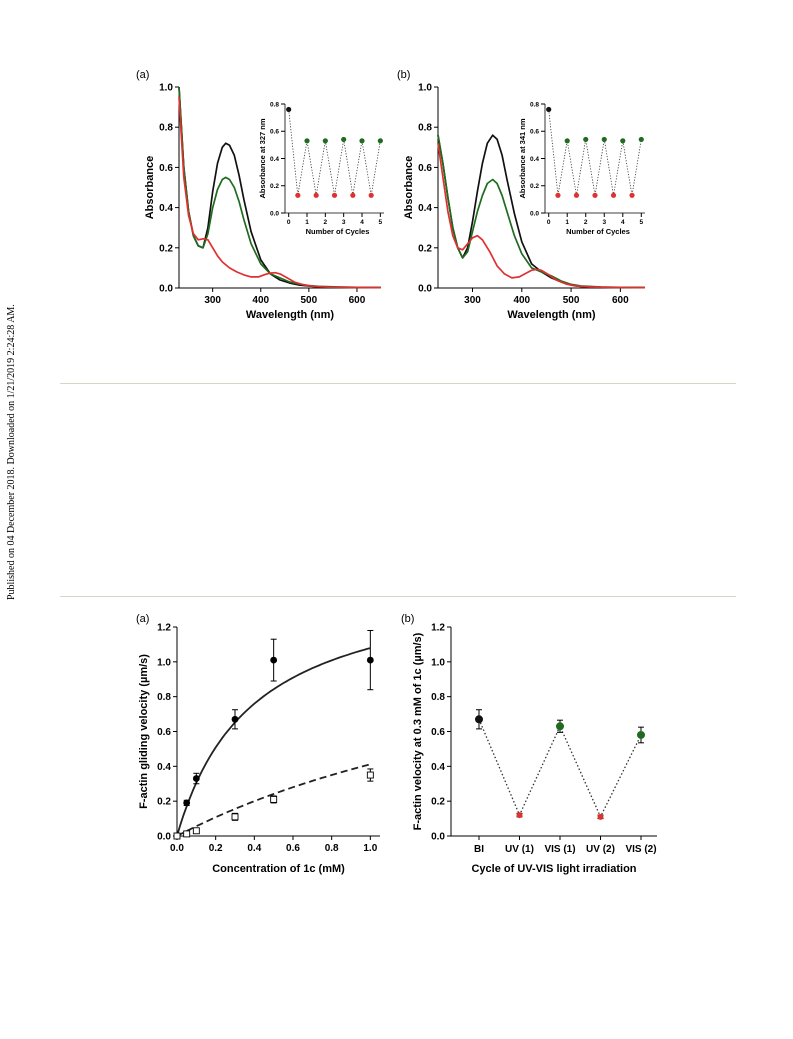 The width and height of the screenshot is (793, 1039). I want to click on x-tick-label: 2, so click(326, 222).